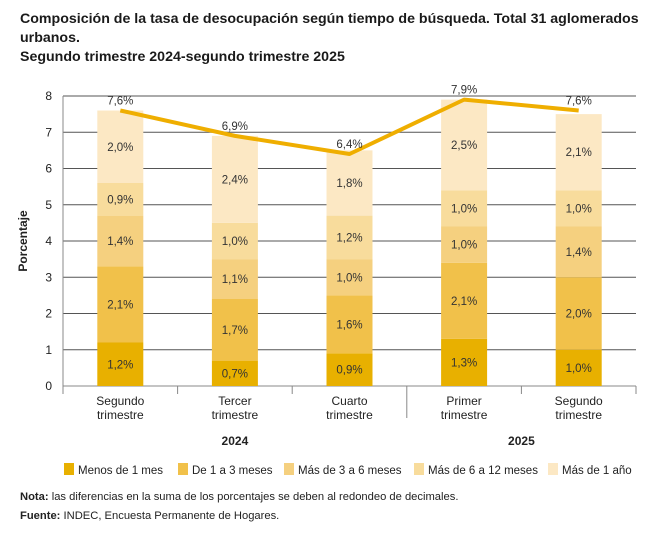  Describe the element at coordinates (232, 471) in the screenshot. I see `legend-label: De 1 a 3 meses` at that location.